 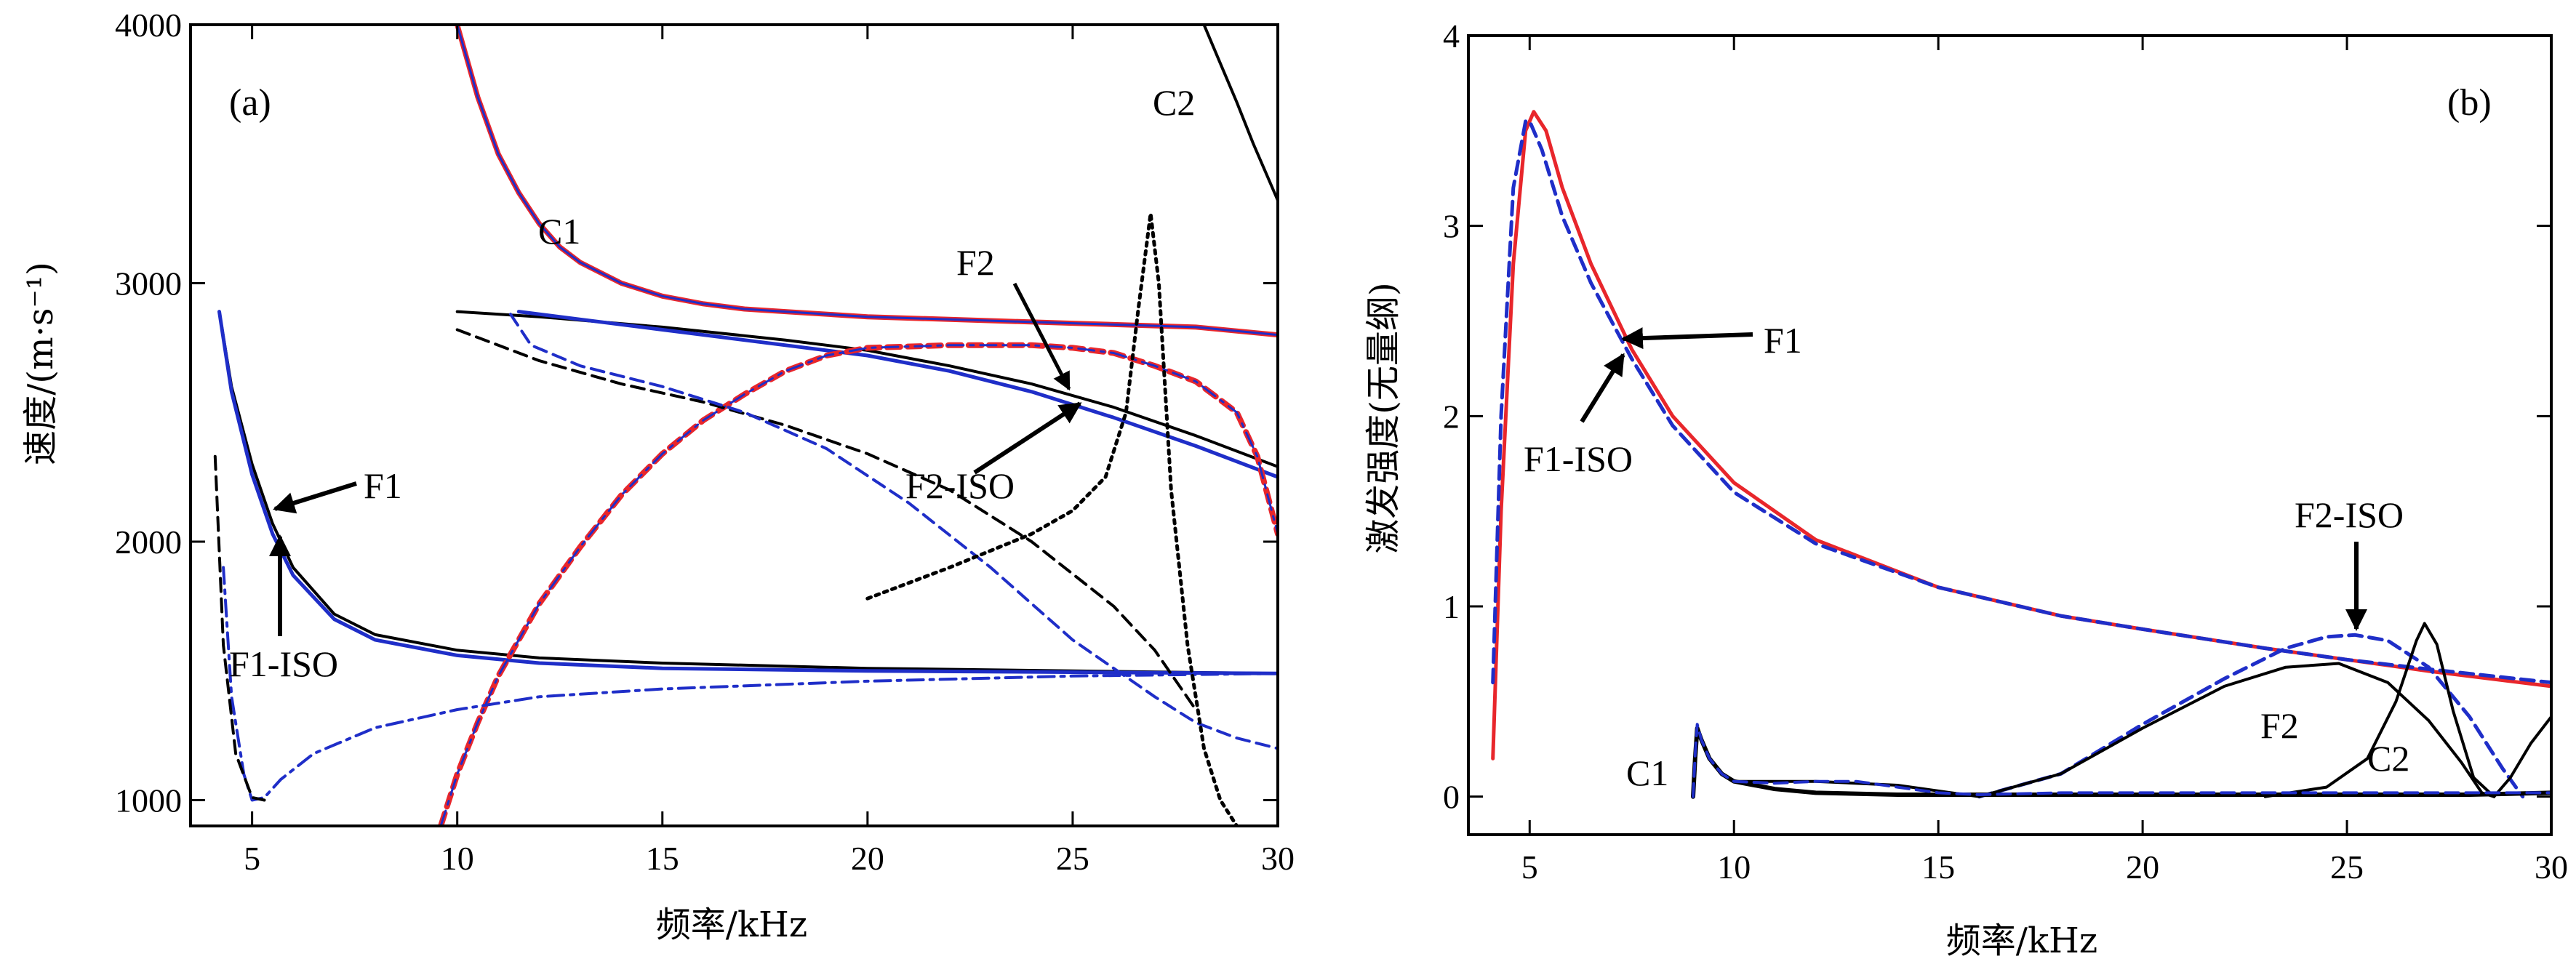 I want to click on panel-a-ytick-label-1: 2000, so click(x=148, y=542).